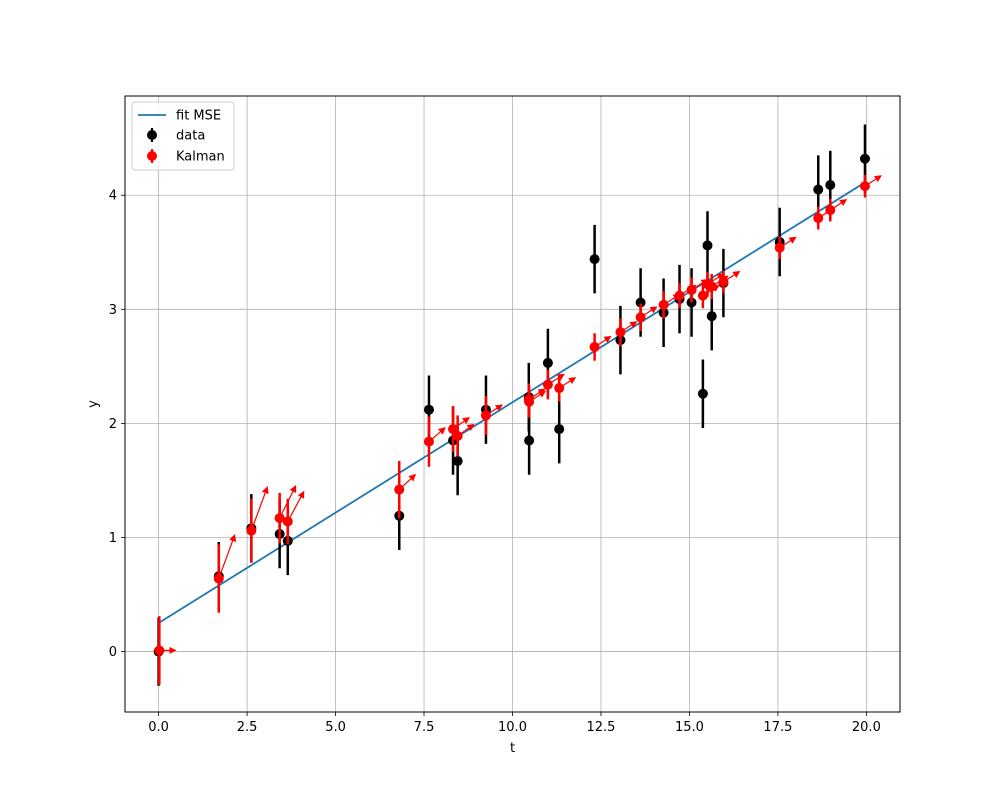  What do you see at coordinates (190, 136) in the screenshot?
I see `legend-data-label: data` at bounding box center [190, 136].